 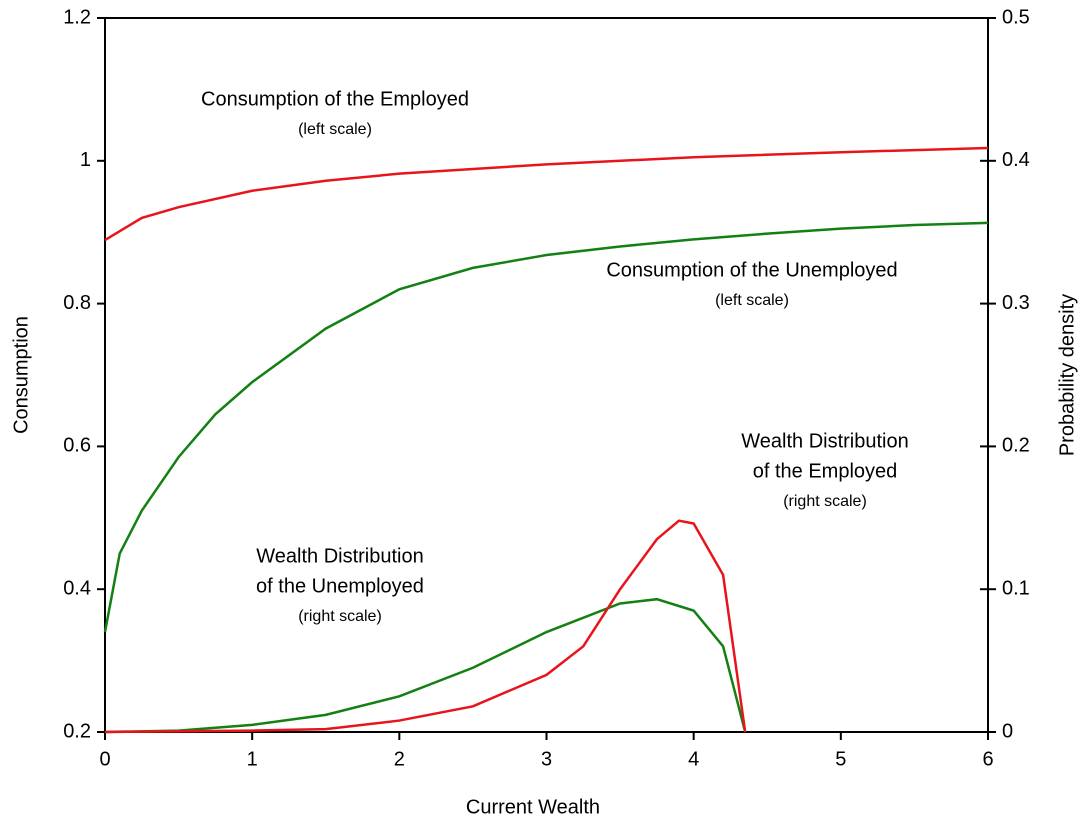 I want to click on x-tick-label: 1, so click(x=252, y=759).